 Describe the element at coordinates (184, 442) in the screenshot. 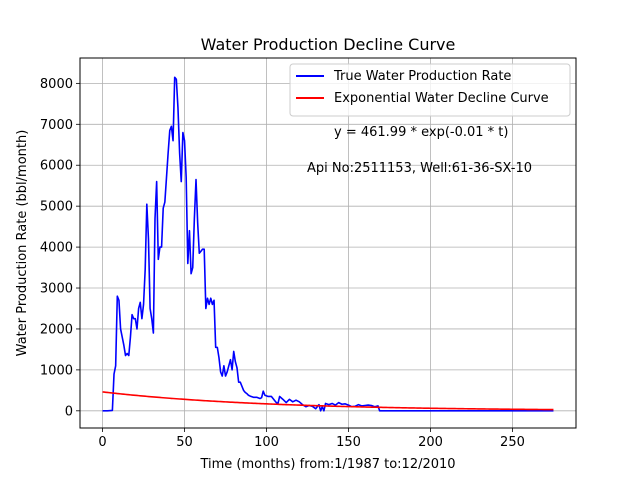

I see `x-tick-label: 50` at that location.